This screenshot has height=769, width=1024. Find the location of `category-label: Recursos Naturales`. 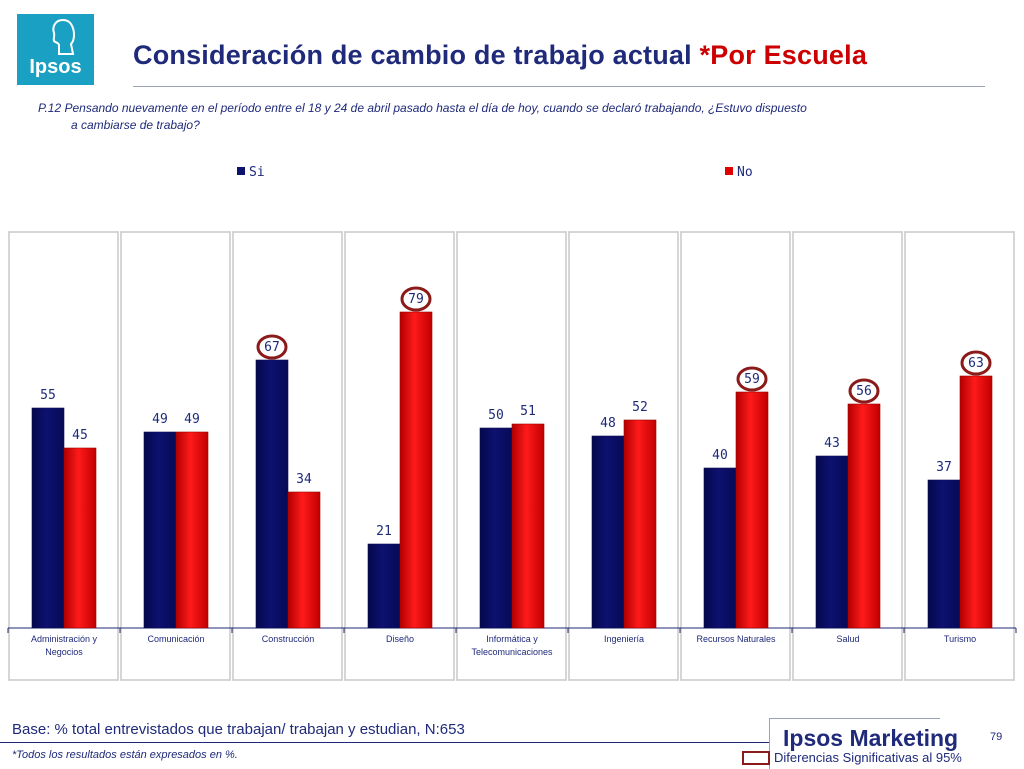

category-label: Recursos Naturales is located at coordinates (736, 639).